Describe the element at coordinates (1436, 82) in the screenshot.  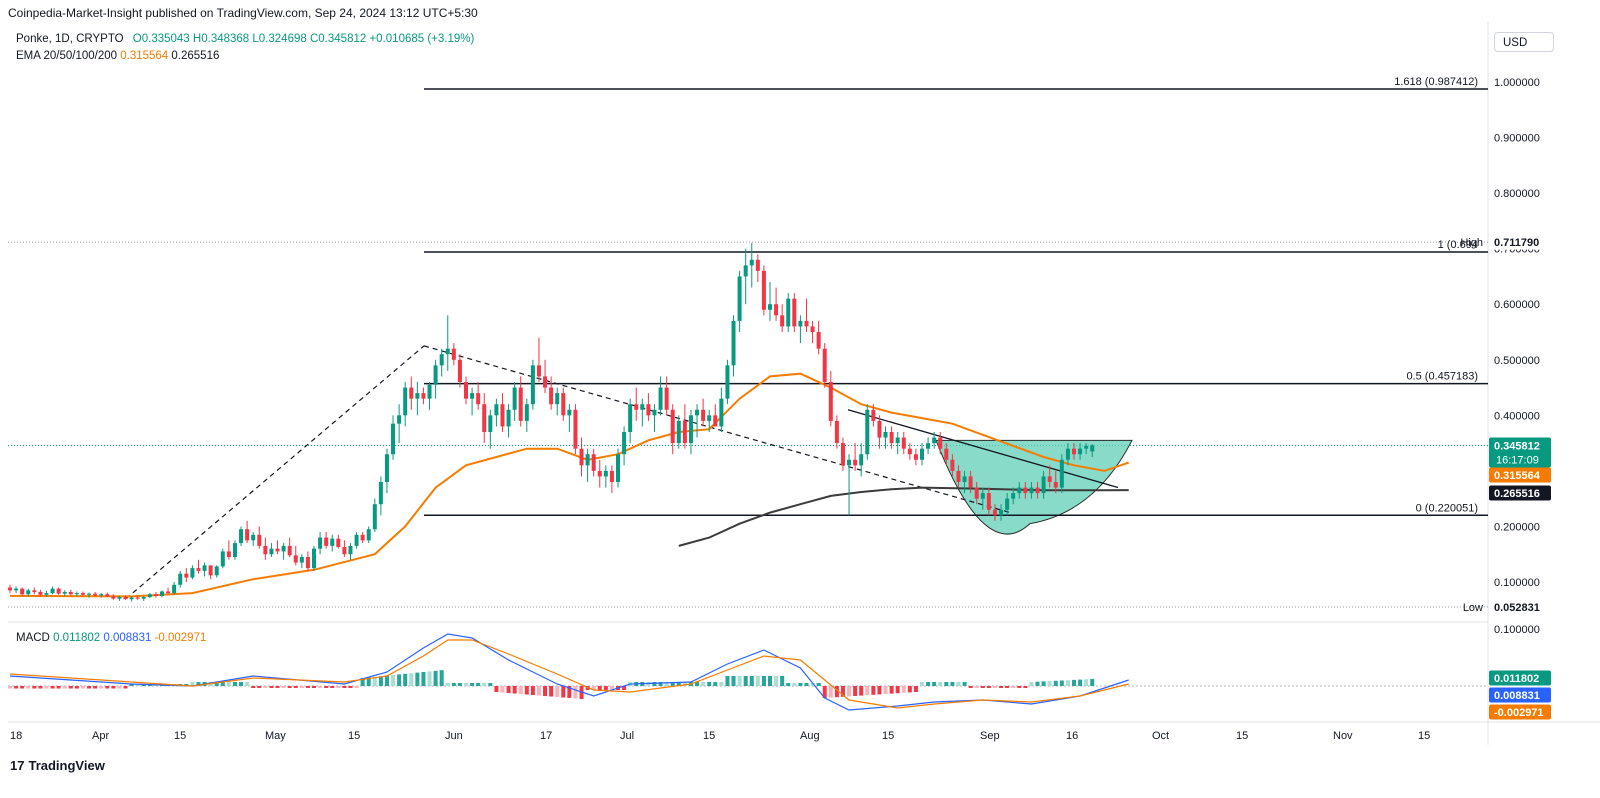
I see `fib-level-label: 1.618 (0.987412)` at that location.